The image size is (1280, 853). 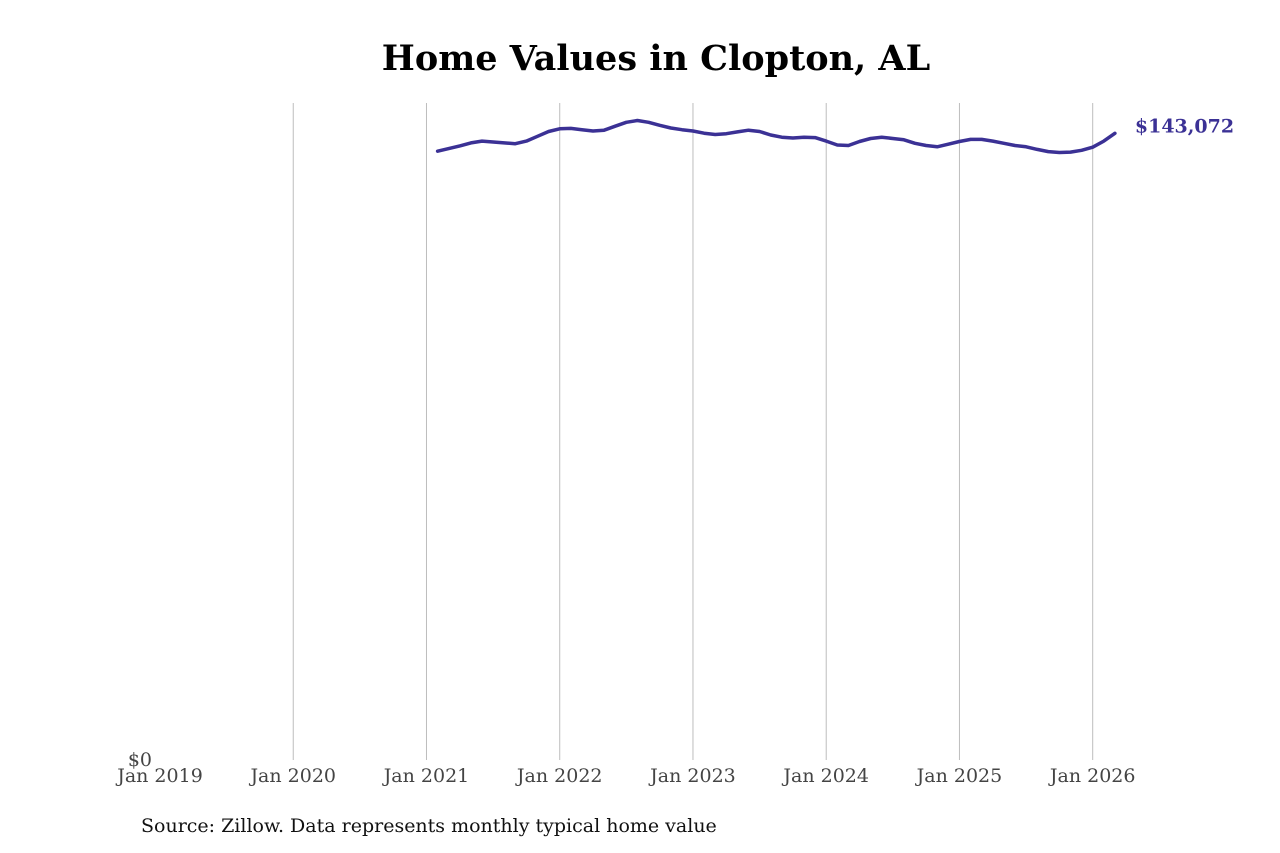 What do you see at coordinates (959, 776) in the screenshot?
I see `x-tick-label: Jan 2025` at bounding box center [959, 776].